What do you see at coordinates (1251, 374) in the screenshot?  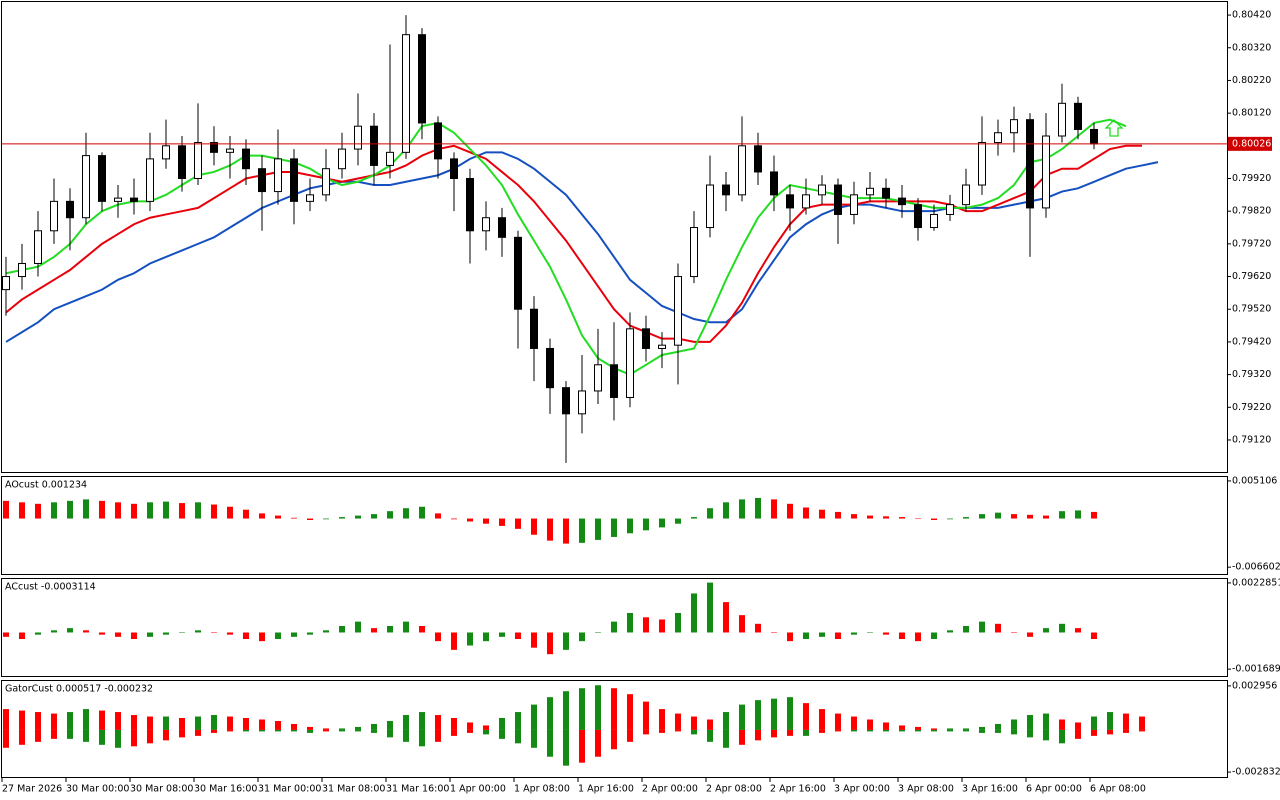 I see `y-tick-label: 0.79320` at bounding box center [1251, 374].